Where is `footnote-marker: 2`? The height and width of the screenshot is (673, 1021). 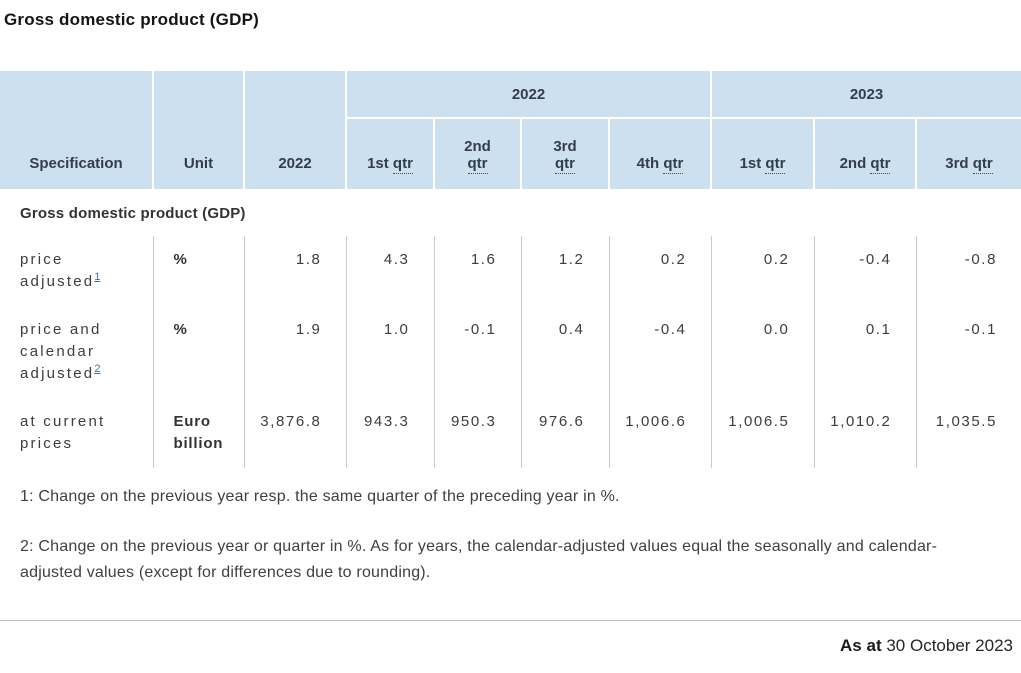 footnote-marker: 2 is located at coordinates (97, 368).